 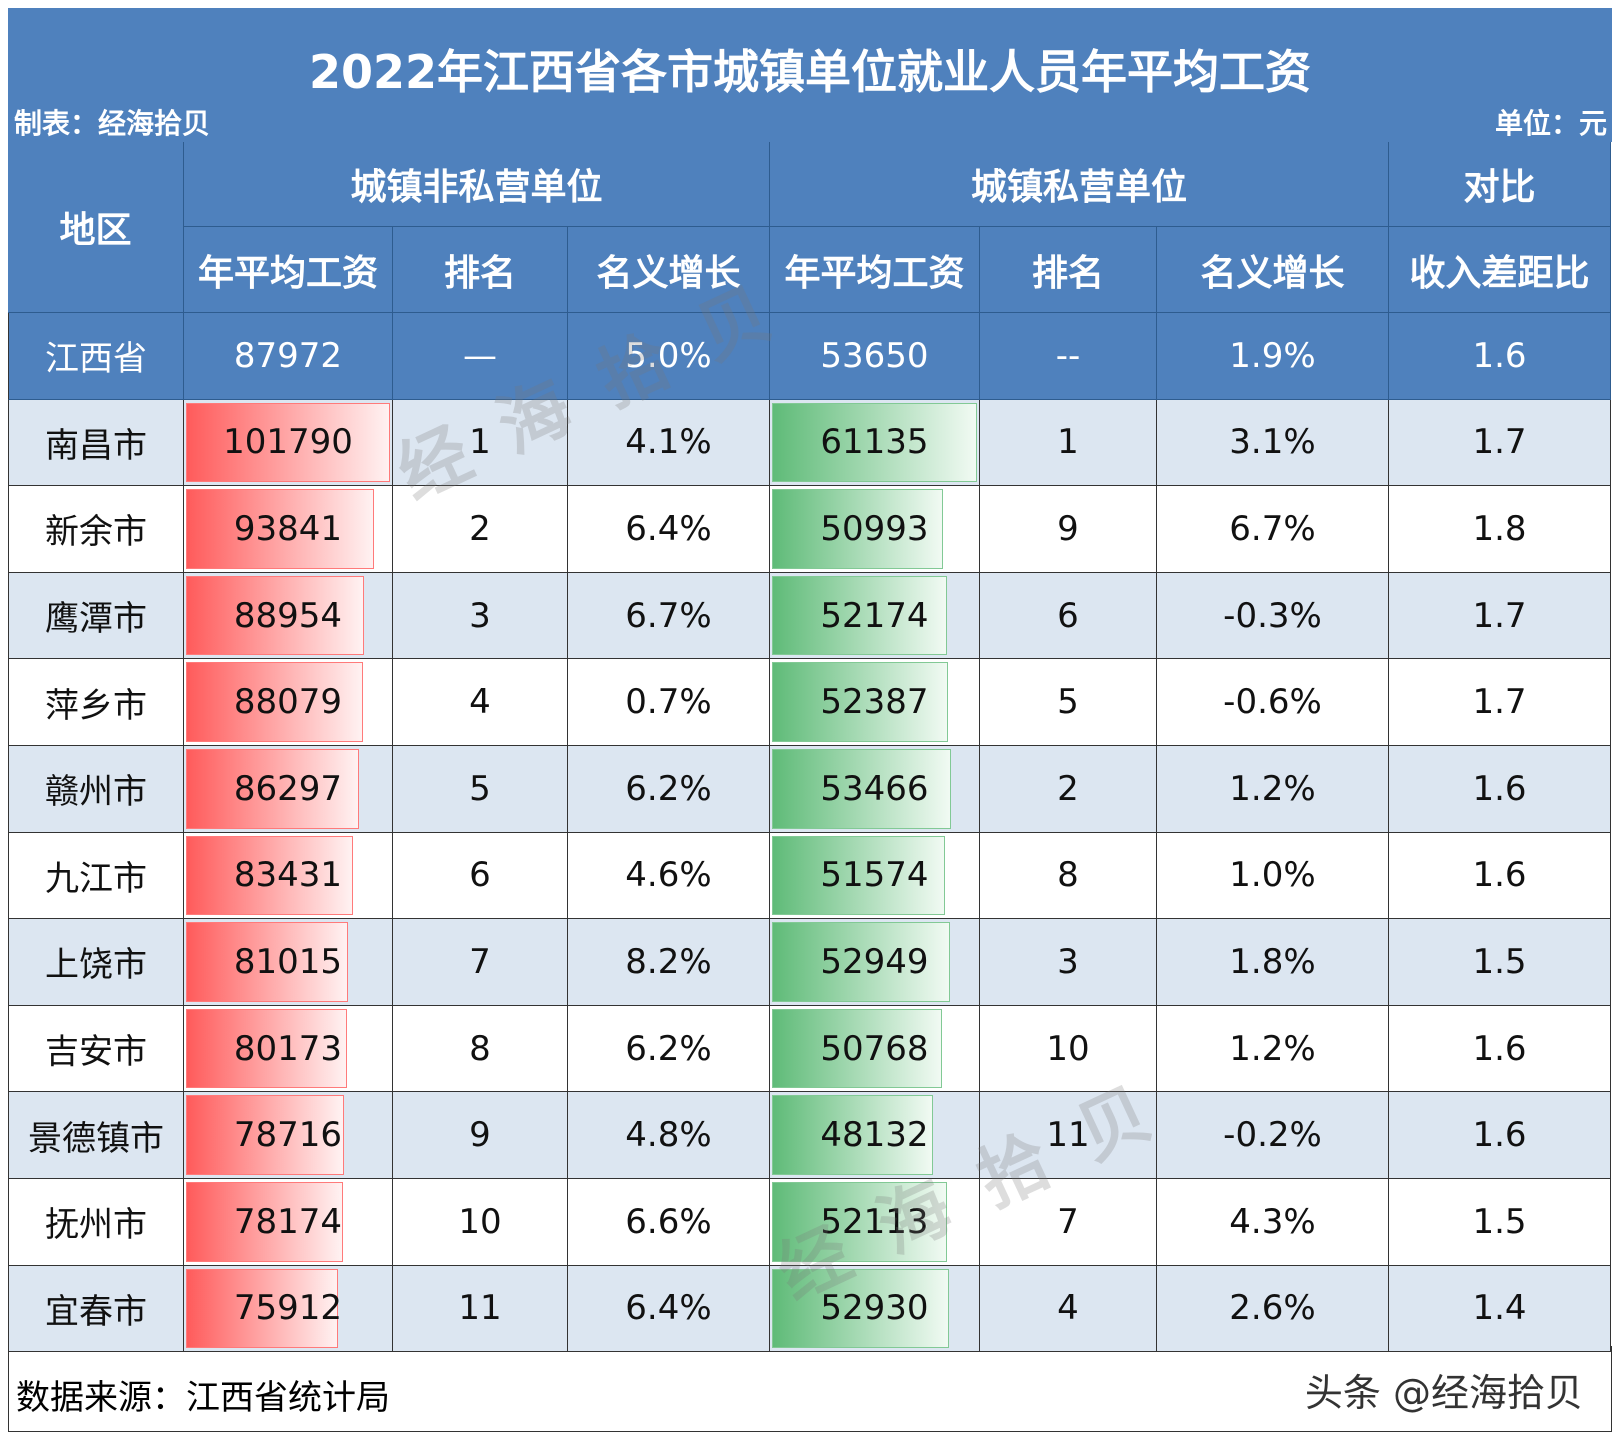 I want to click on cell-text: 2.6%, so click(x=1272, y=1308).